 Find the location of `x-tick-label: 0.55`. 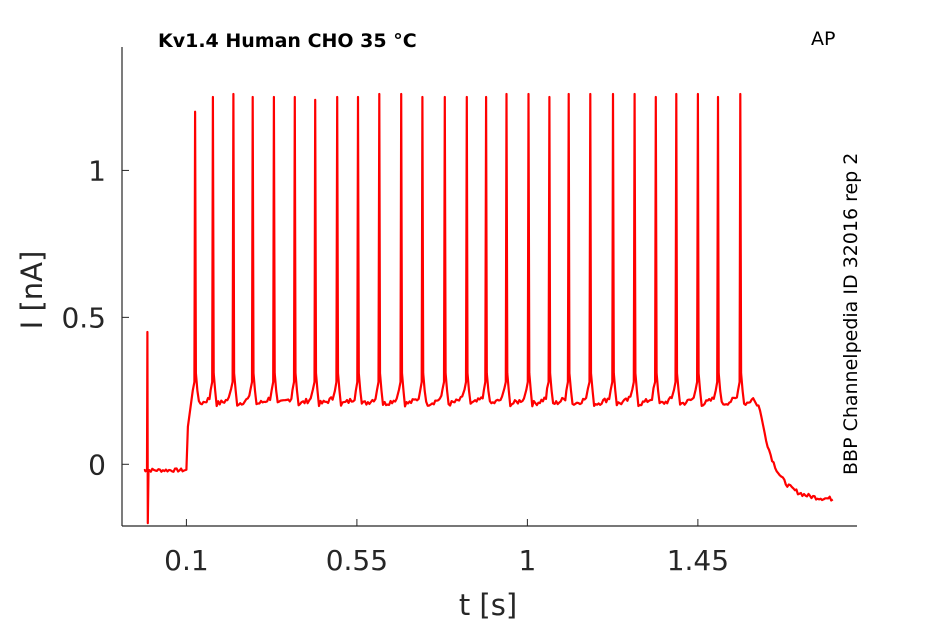

x-tick-label: 0.55 is located at coordinates (357, 560).